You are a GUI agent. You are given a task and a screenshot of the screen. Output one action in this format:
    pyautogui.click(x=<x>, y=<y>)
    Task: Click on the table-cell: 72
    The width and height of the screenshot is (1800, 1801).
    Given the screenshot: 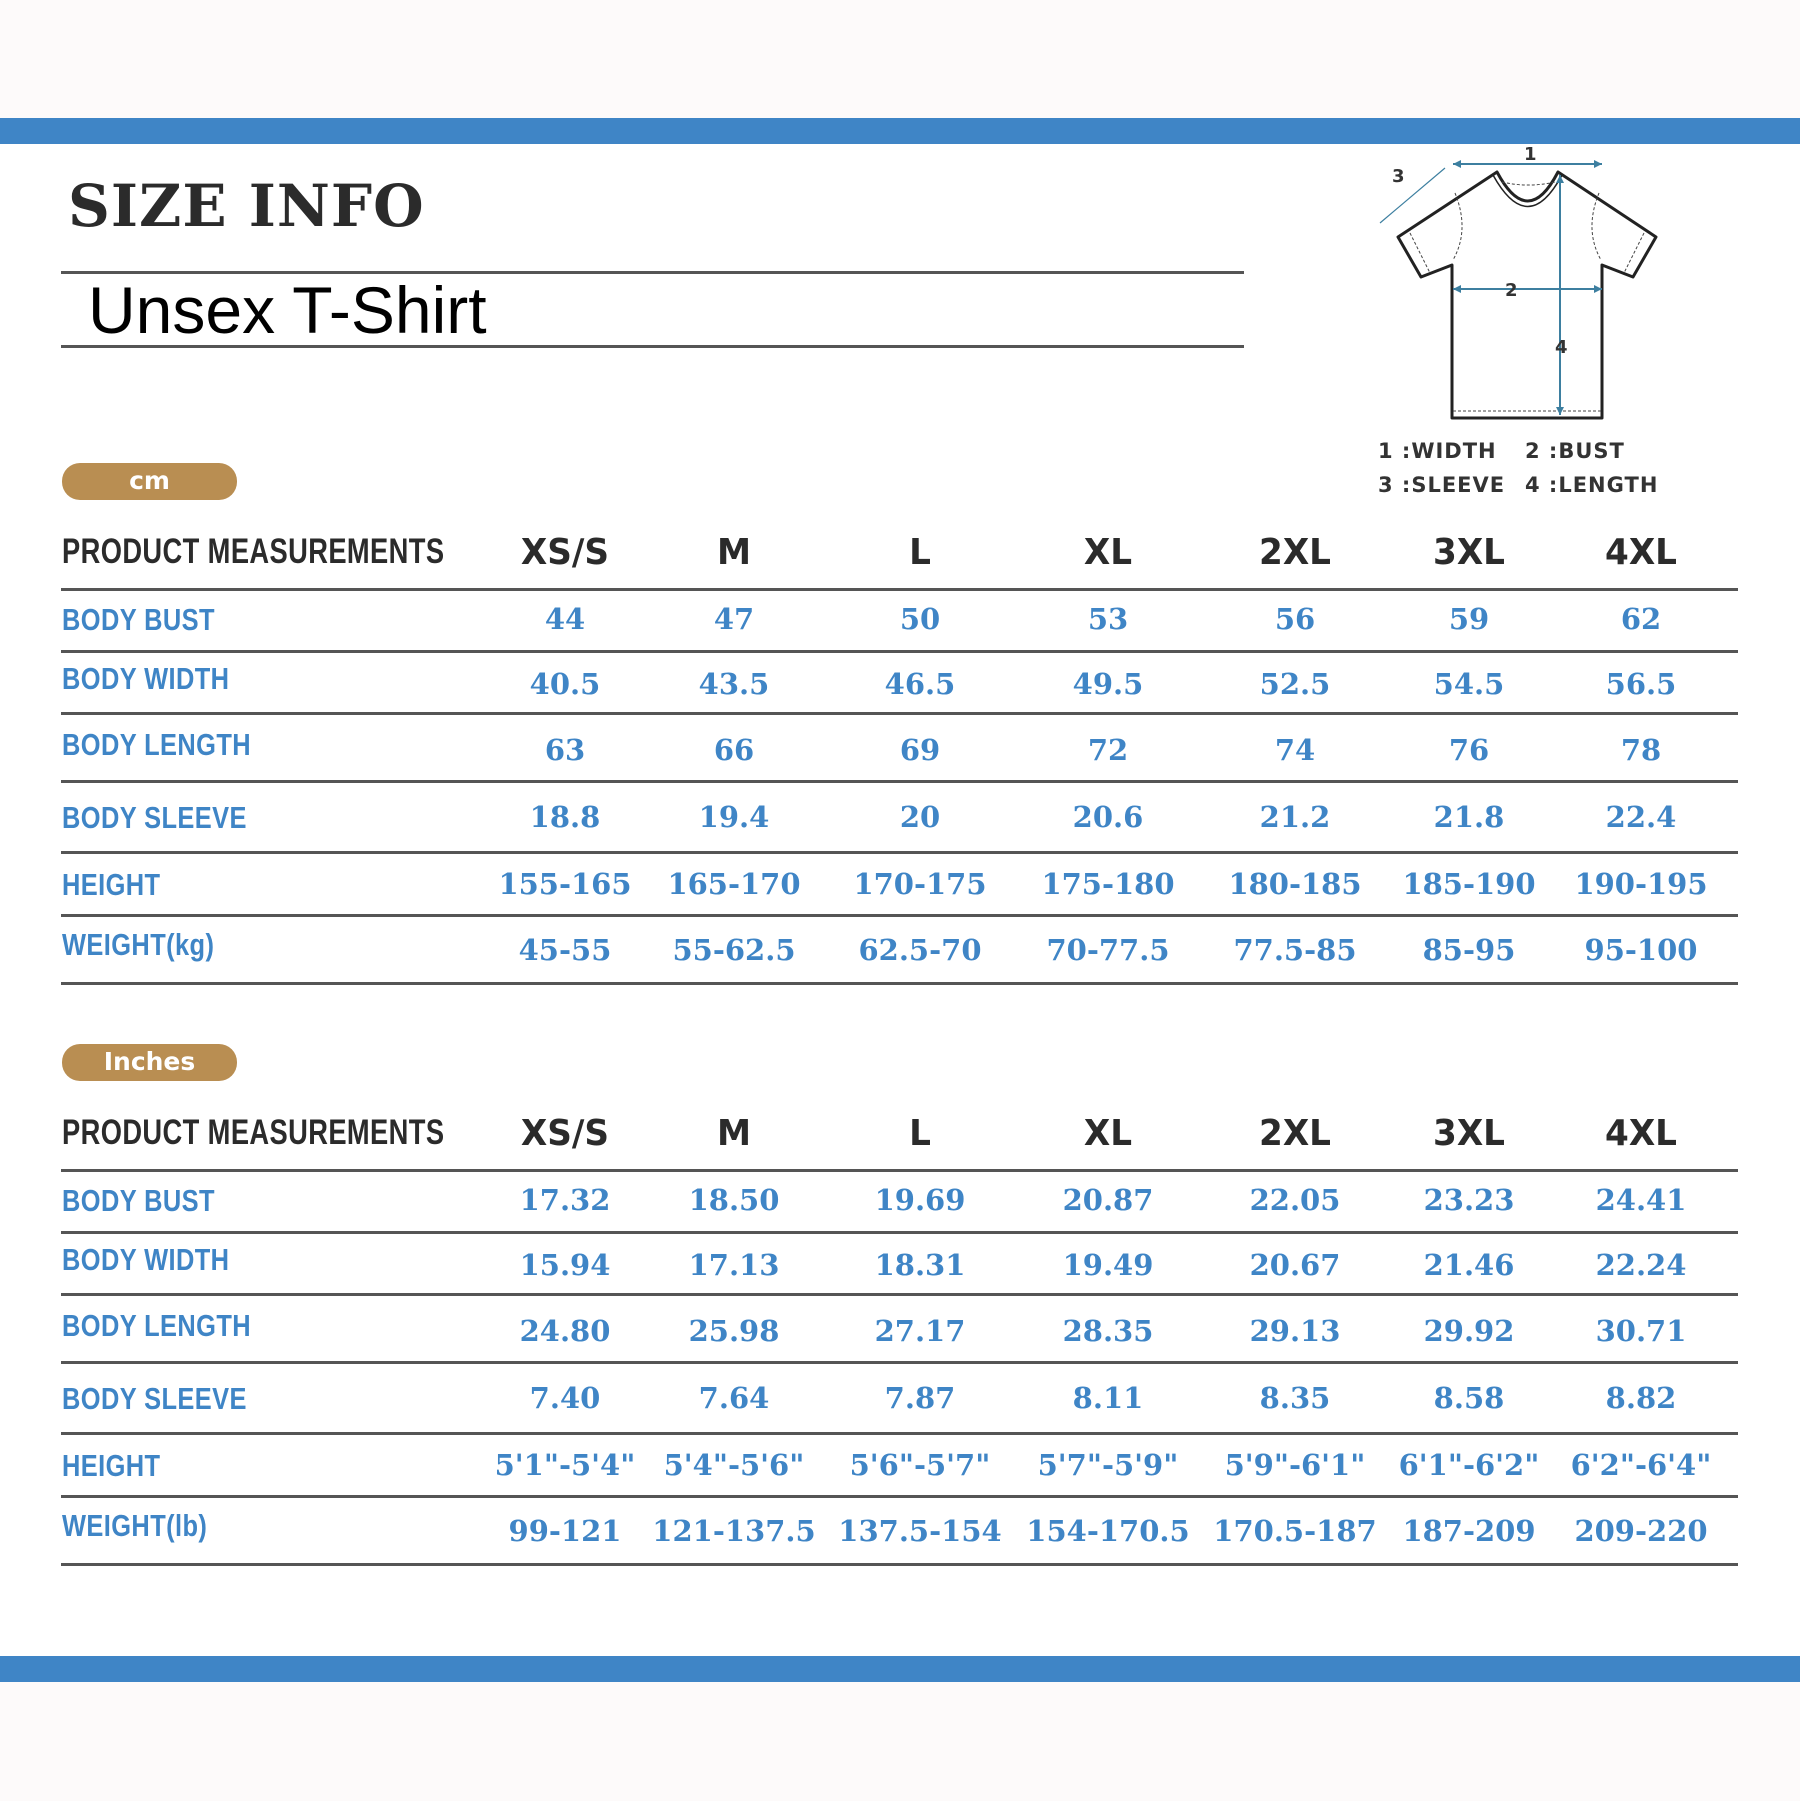 What is the action you would take?
    pyautogui.click(x=1108, y=750)
    